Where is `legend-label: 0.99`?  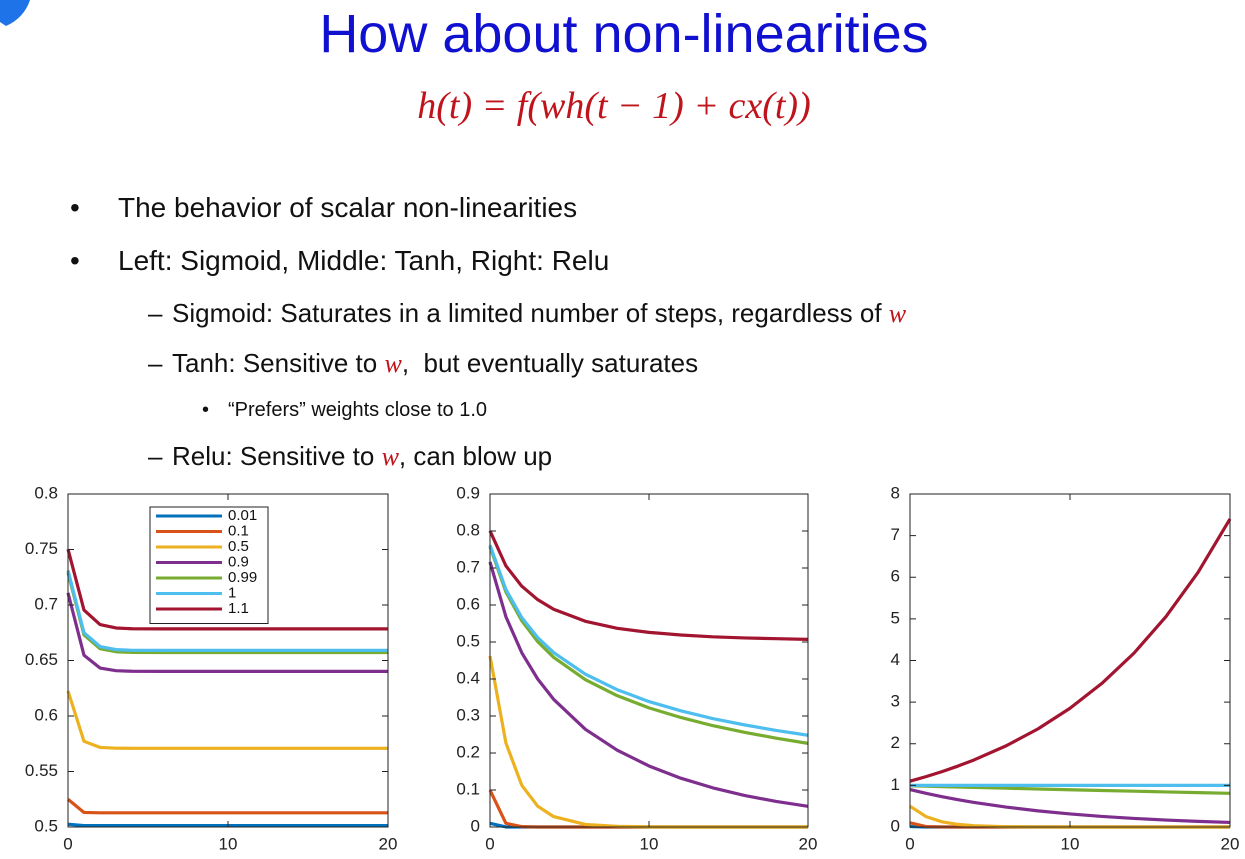 legend-label: 0.99 is located at coordinates (242, 577).